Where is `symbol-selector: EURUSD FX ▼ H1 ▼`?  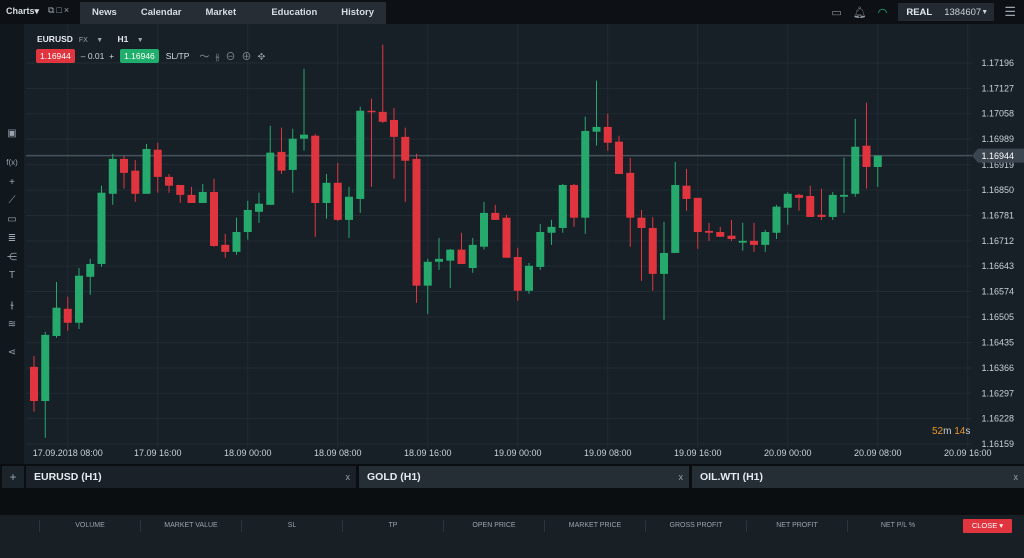
symbol-selector: EURUSD FX ▼ H1 ▼ is located at coordinates (90, 39).